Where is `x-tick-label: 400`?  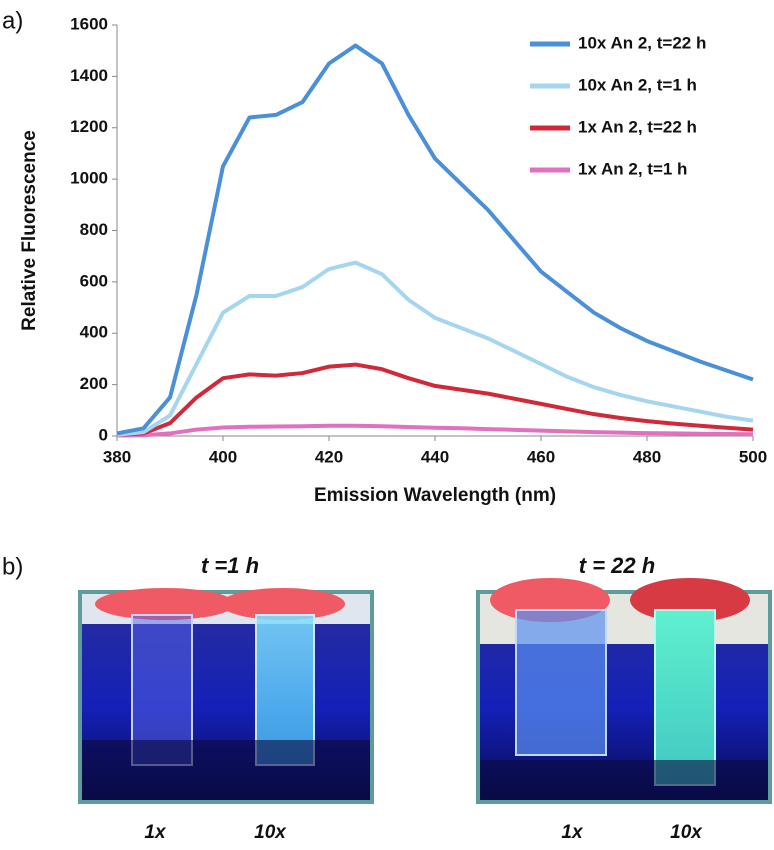 x-tick-label: 400 is located at coordinates (223, 456).